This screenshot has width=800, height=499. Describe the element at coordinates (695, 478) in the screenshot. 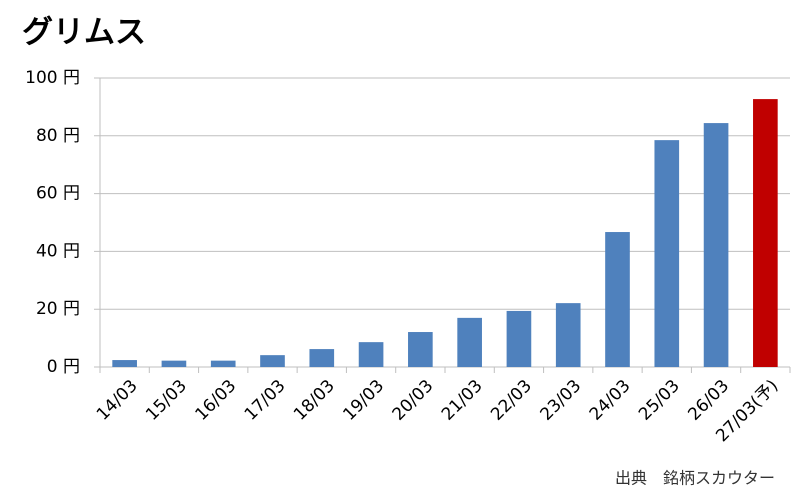

I see `source-note: 出典 銘柄スカウター` at that location.